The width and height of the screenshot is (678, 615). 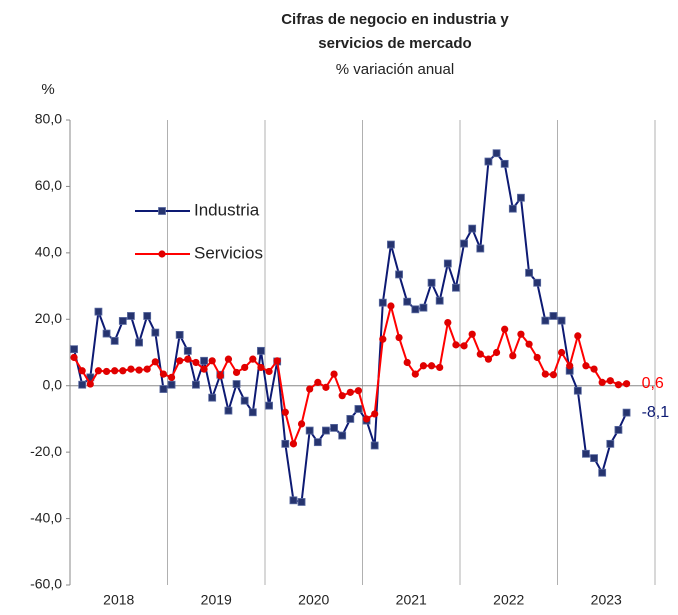 What do you see at coordinates (411, 600) in the screenshot?
I see `x-tick-label: 2021` at bounding box center [411, 600].